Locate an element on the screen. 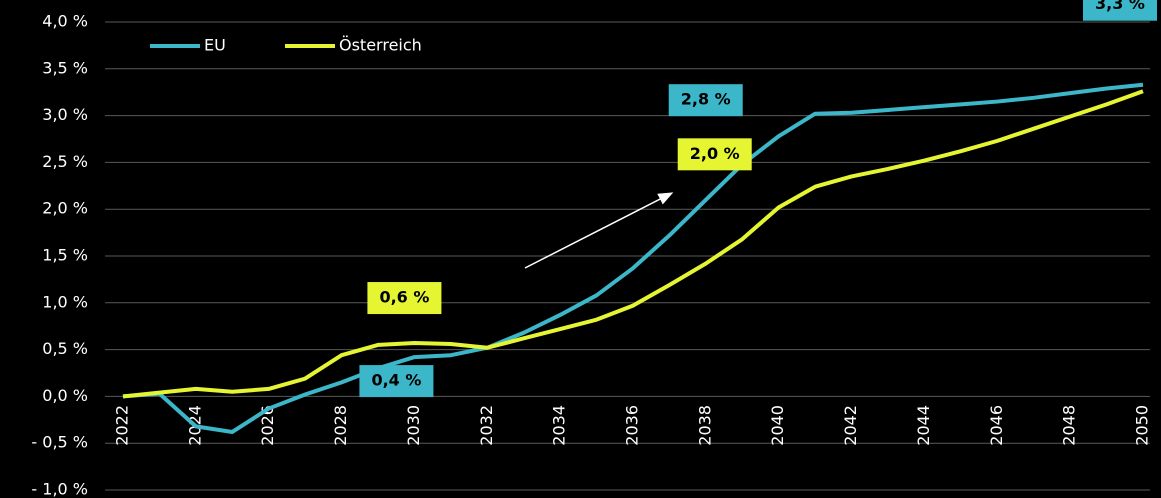  y-tick-label: 3,0 % is located at coordinates (65, 114).